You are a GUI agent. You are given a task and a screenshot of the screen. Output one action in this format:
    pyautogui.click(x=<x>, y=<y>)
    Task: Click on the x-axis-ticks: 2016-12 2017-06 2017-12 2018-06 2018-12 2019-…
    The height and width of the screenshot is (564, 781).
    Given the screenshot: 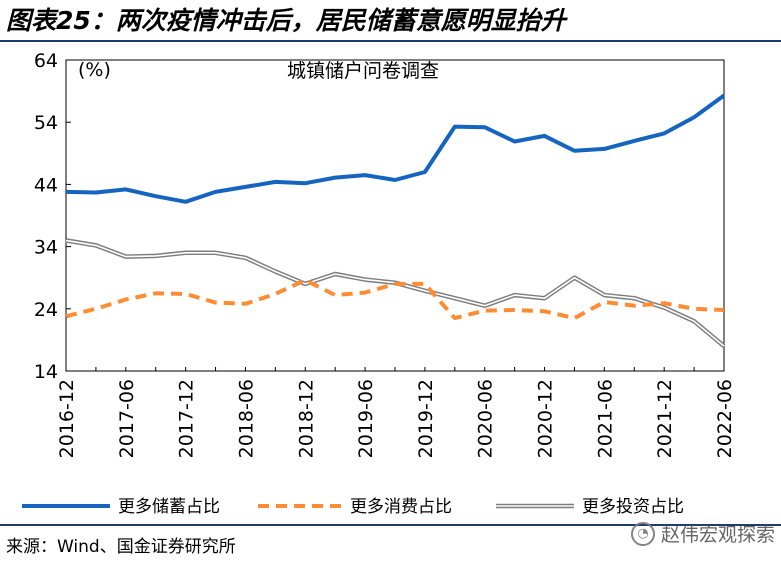 What is the action you would take?
    pyautogui.click(x=396, y=412)
    